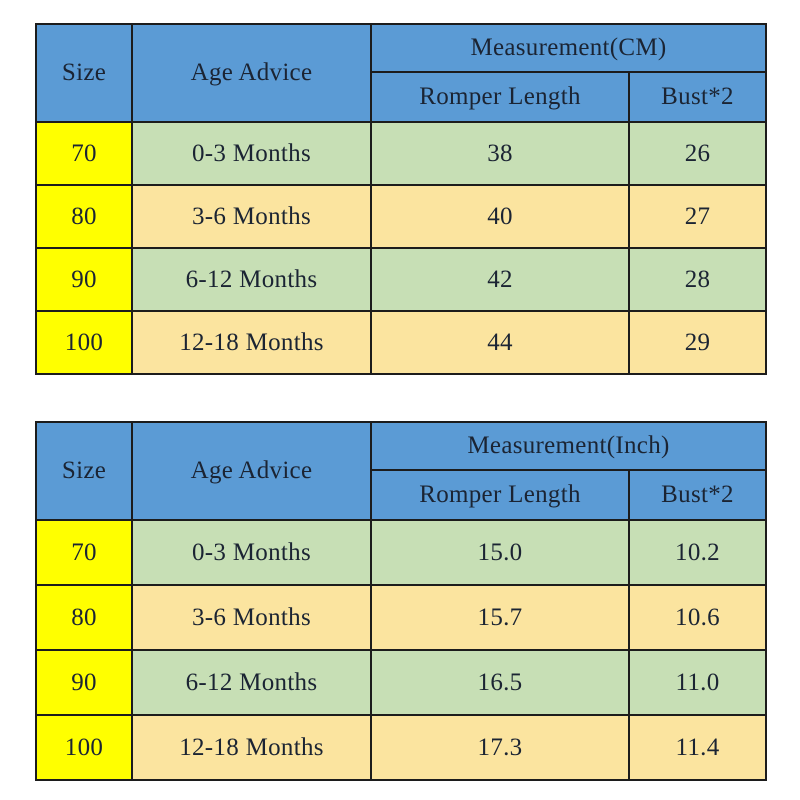 Image resolution: width=800 pixels, height=800 pixels. What do you see at coordinates (697, 747) in the screenshot?
I see `bust-cell: 11.4` at bounding box center [697, 747].